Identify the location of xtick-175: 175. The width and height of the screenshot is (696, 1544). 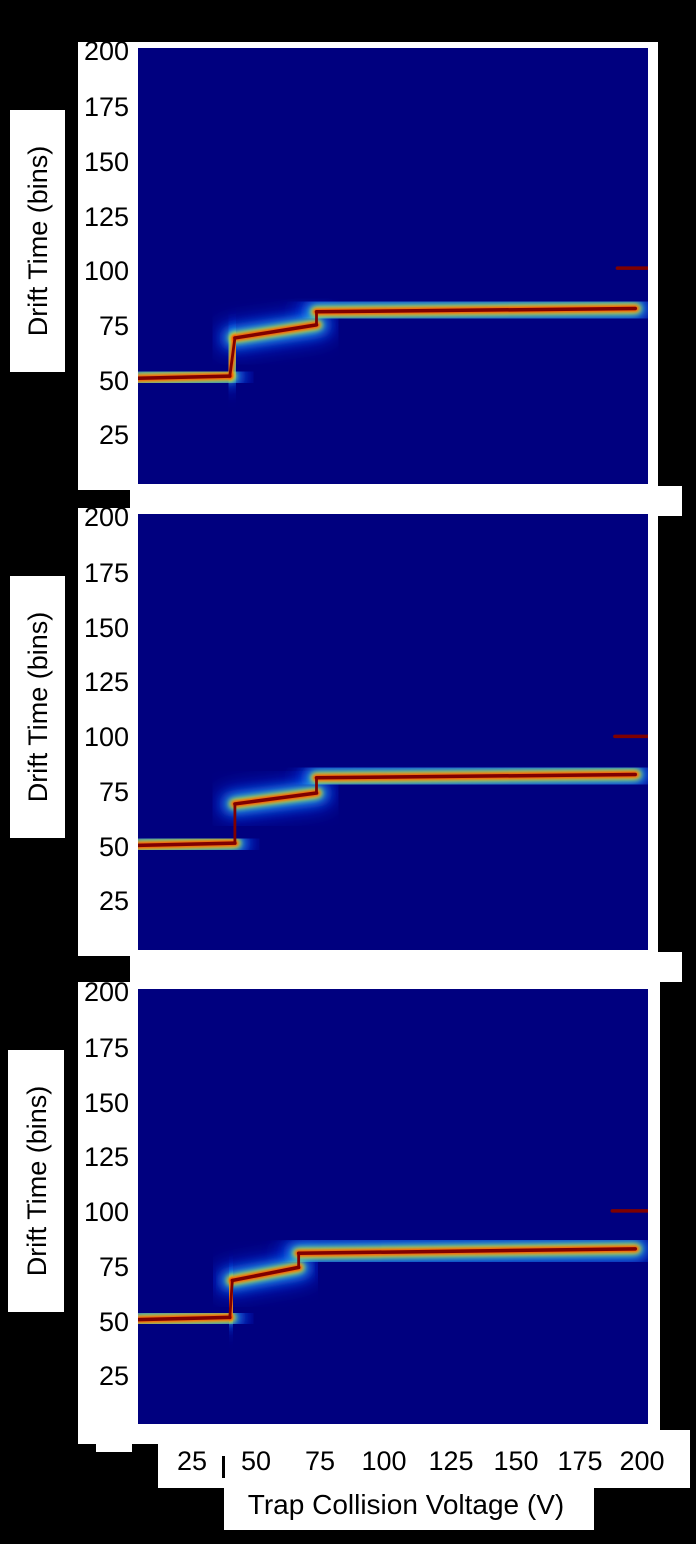
(579, 1461).